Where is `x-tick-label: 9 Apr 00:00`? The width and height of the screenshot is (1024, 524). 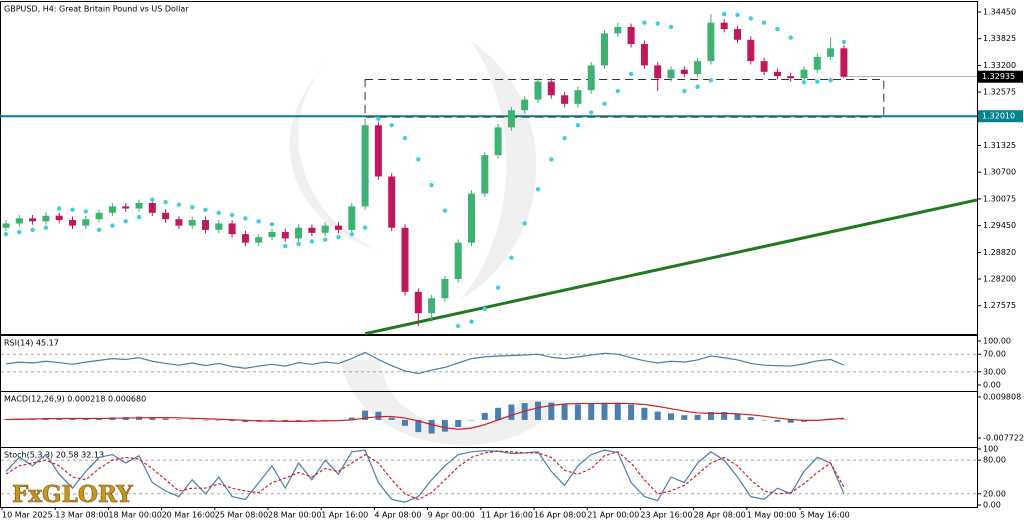
x-tick-label: 9 Apr 00:00 is located at coordinates (451, 515).